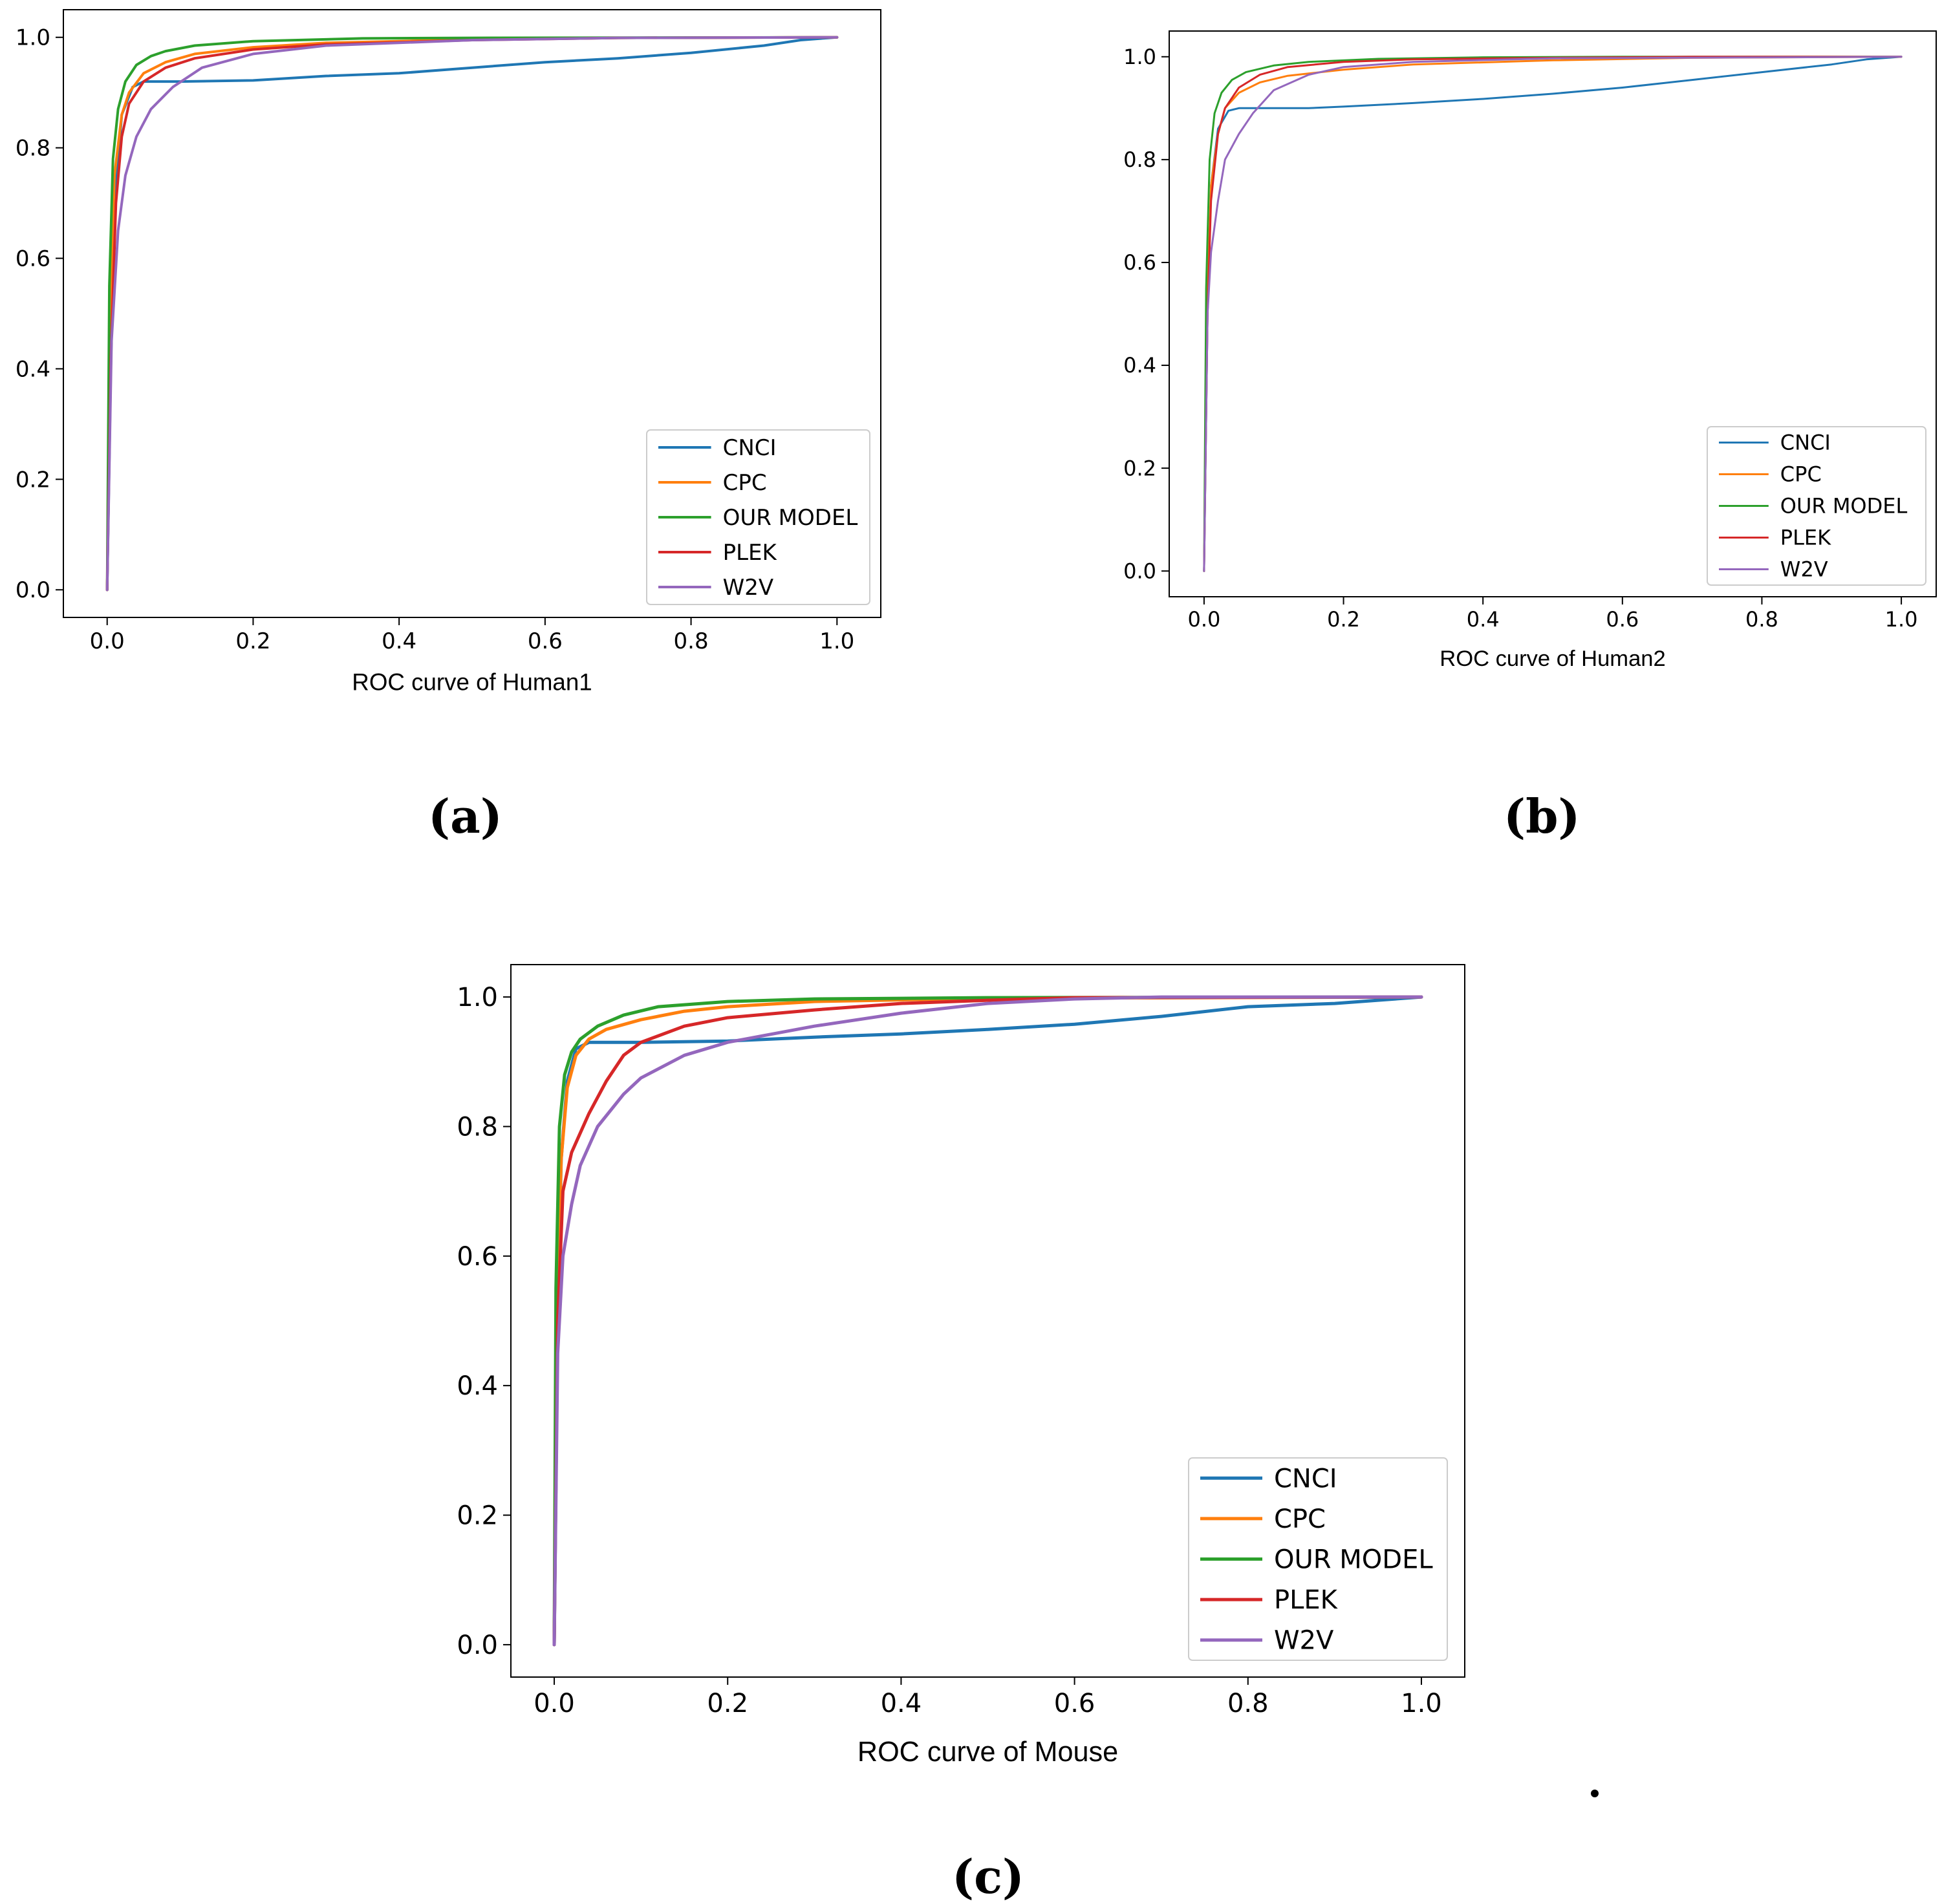 Image resolution: width=1942 pixels, height=1904 pixels. I want to click on series-line-cpc, so click(1553, 314).